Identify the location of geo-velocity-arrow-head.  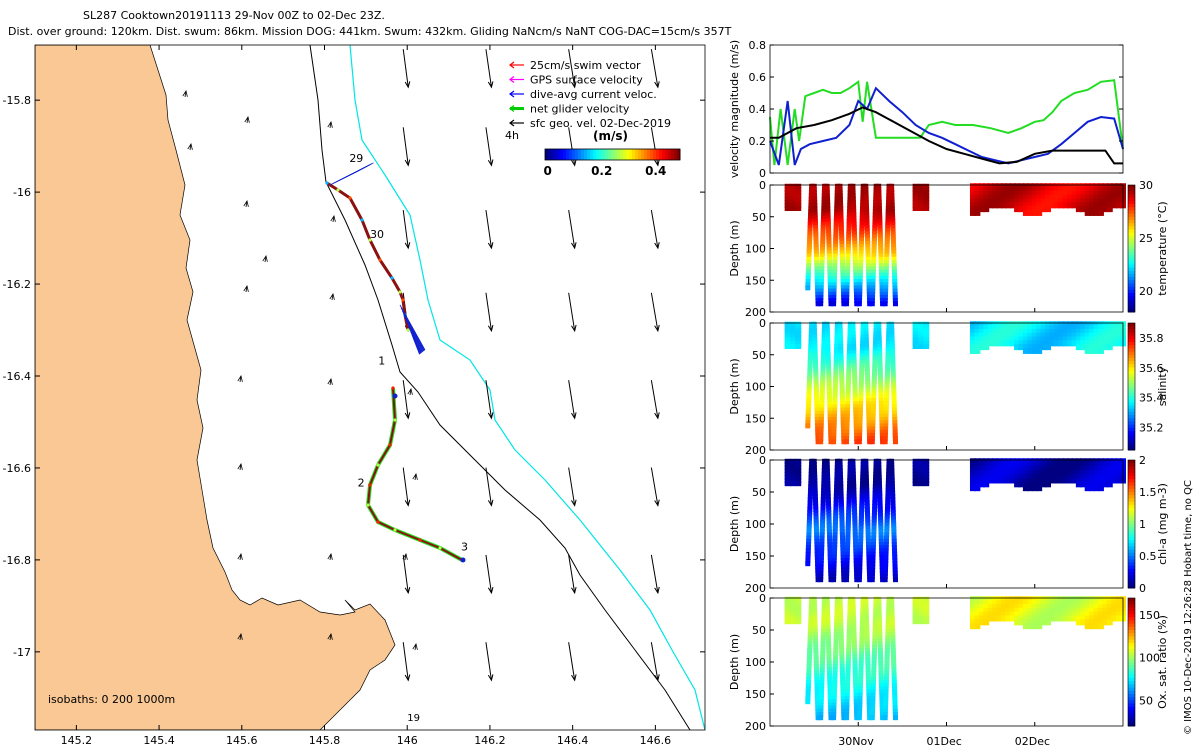
(657, 246).